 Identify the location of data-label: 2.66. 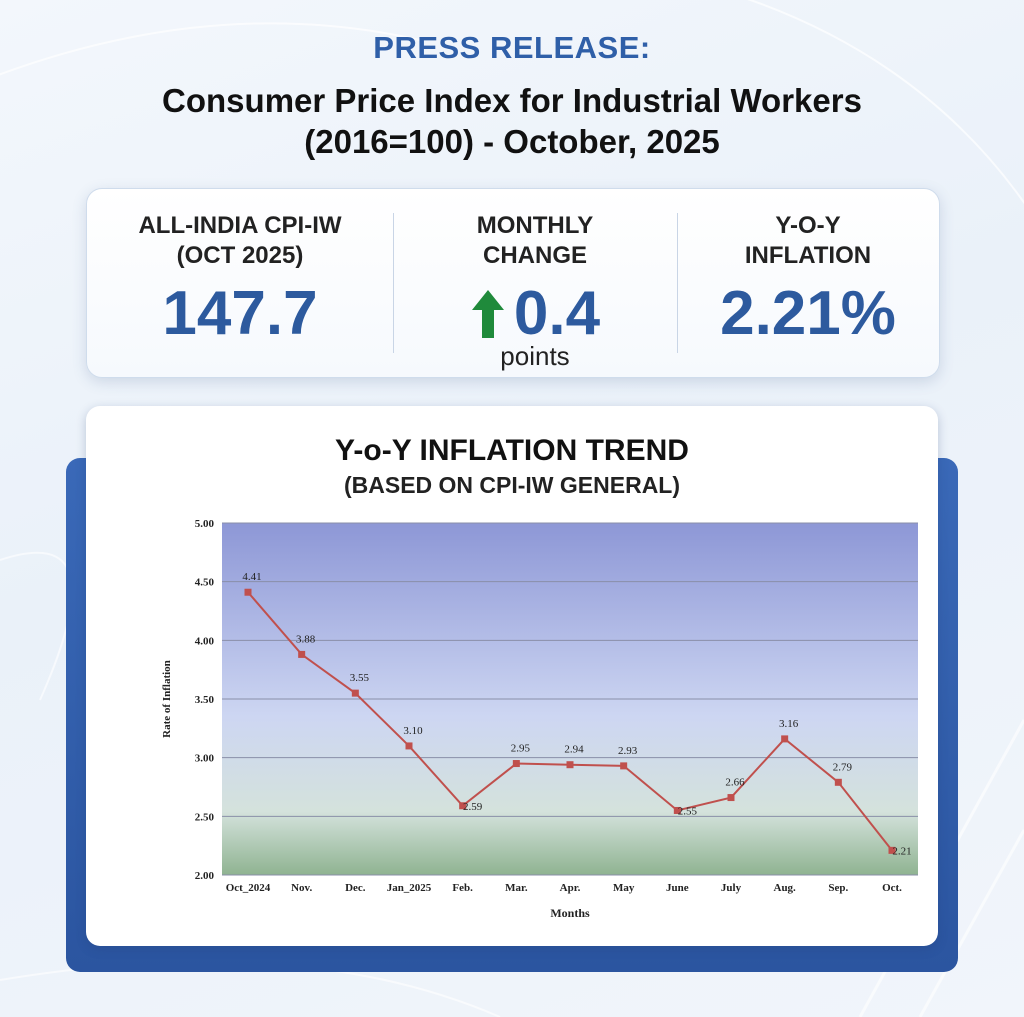
(735, 783).